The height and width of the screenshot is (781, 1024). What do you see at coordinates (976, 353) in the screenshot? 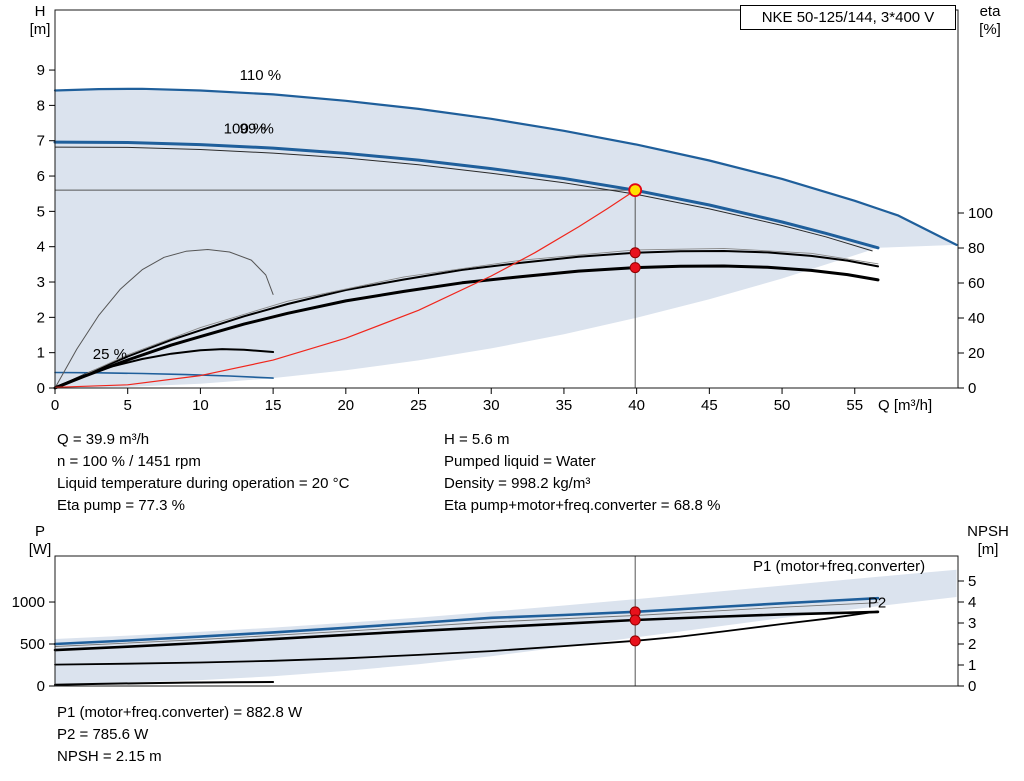
I see `y-right-tick-label: 20` at bounding box center [976, 353].